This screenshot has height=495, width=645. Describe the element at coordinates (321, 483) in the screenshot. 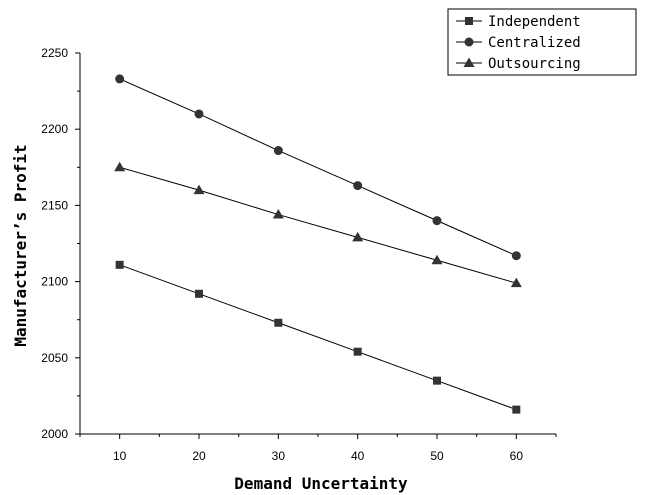

I see `x-axis-title: Demand Uncertainty` at that location.